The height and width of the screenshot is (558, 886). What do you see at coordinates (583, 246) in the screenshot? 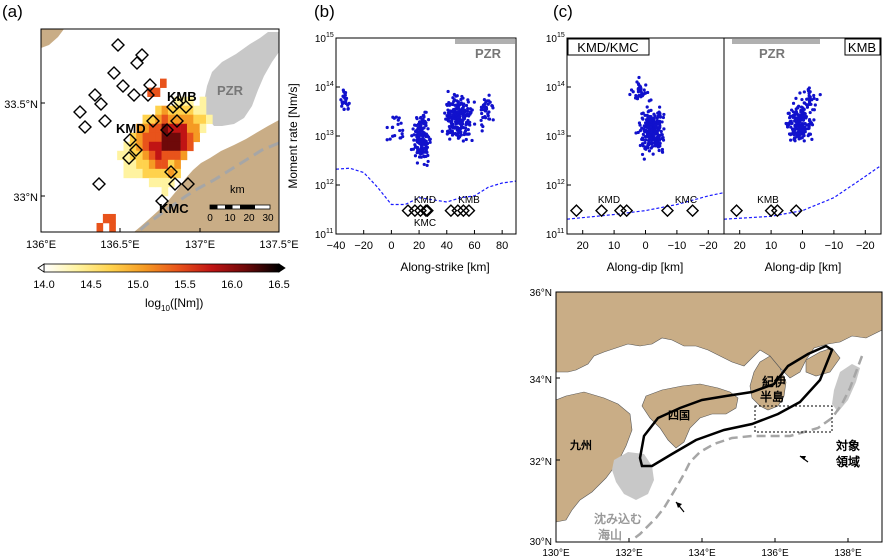
I see `panel-c-left-xtick-label: 20` at bounding box center [583, 246].